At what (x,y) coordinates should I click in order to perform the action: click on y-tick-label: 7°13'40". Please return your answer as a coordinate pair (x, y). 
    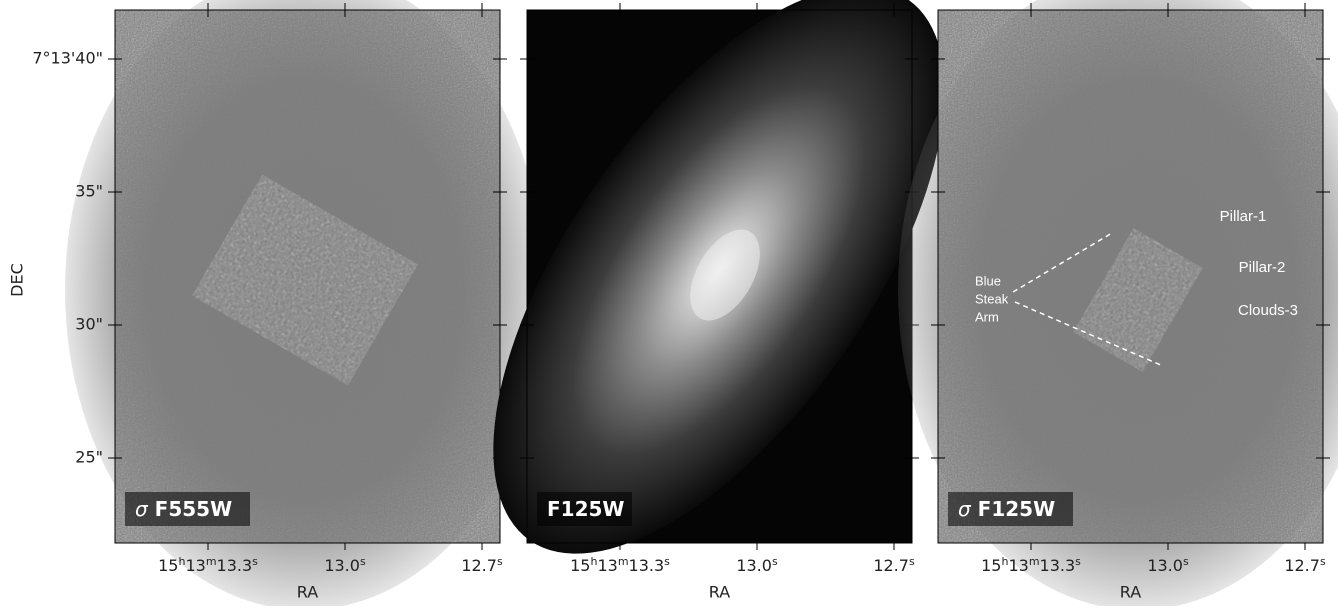
    Looking at the image, I should click on (67, 58).